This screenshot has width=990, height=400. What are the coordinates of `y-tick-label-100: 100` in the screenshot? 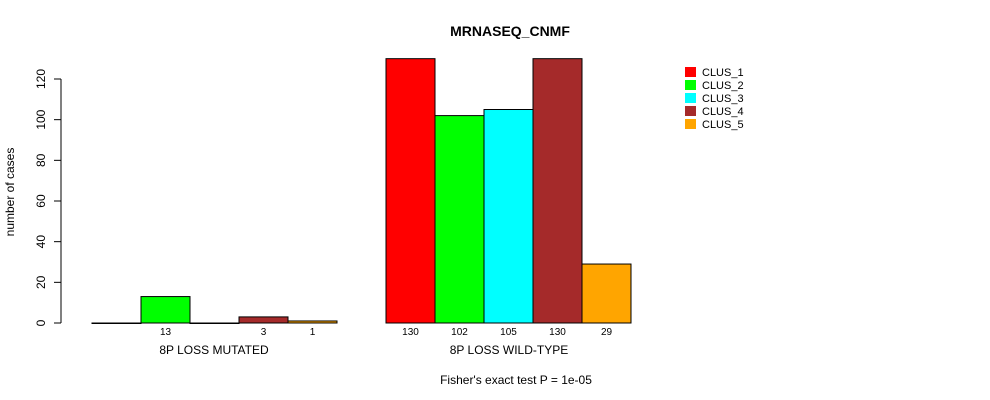 It's located at (41, 119).